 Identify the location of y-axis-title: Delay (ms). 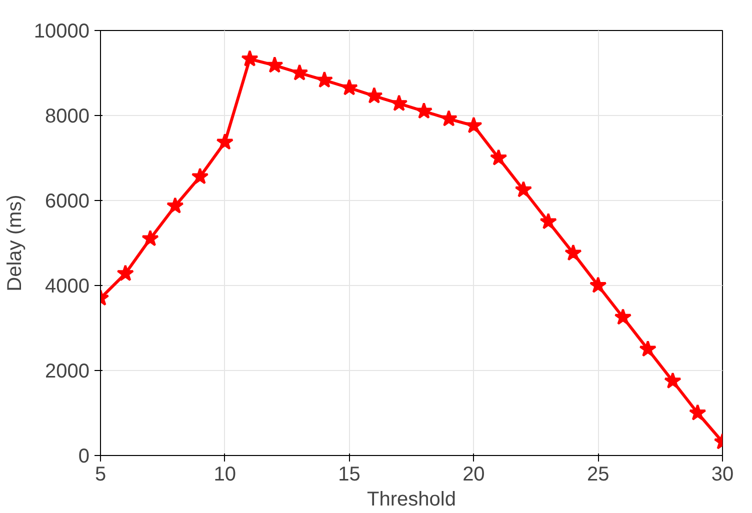
(15, 243).